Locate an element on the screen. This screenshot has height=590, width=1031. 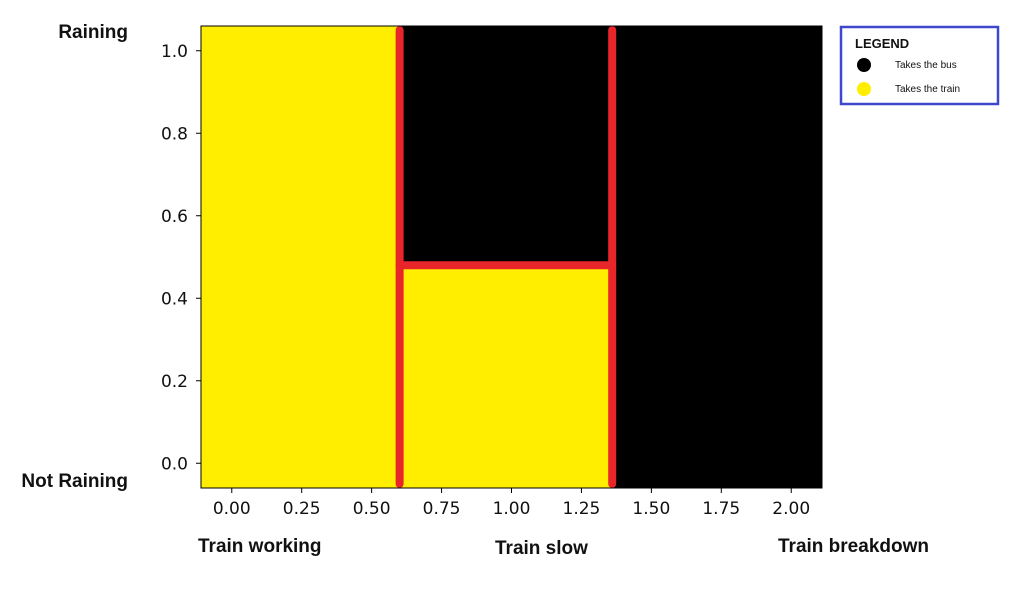
y-tick-label: 0.4 is located at coordinates (174, 299).